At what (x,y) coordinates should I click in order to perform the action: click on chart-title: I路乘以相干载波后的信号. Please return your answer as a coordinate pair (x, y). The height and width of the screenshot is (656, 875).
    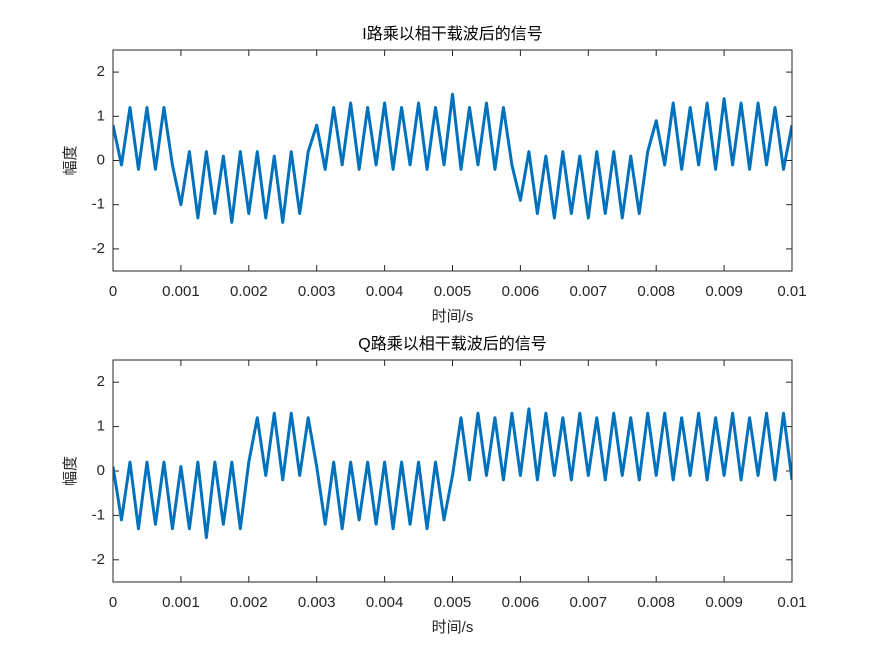
    Looking at the image, I should click on (452, 34).